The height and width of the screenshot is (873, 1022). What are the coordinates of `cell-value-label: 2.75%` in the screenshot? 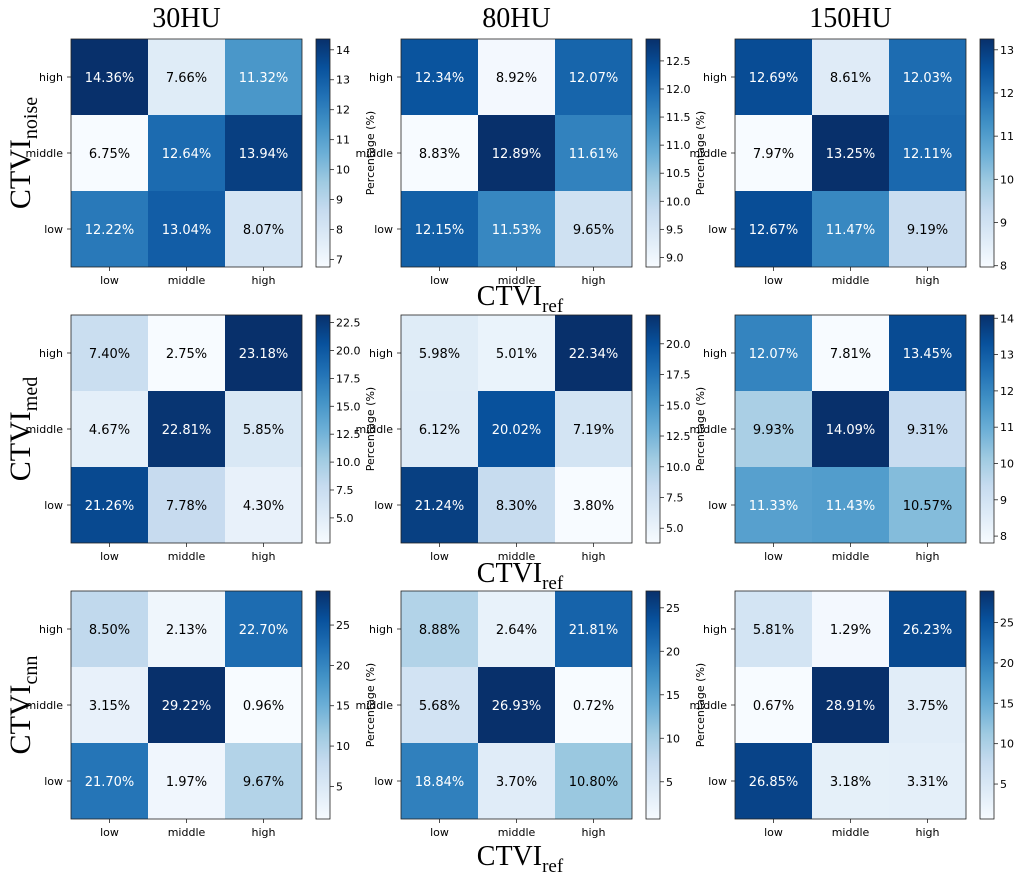 It's located at (186, 354).